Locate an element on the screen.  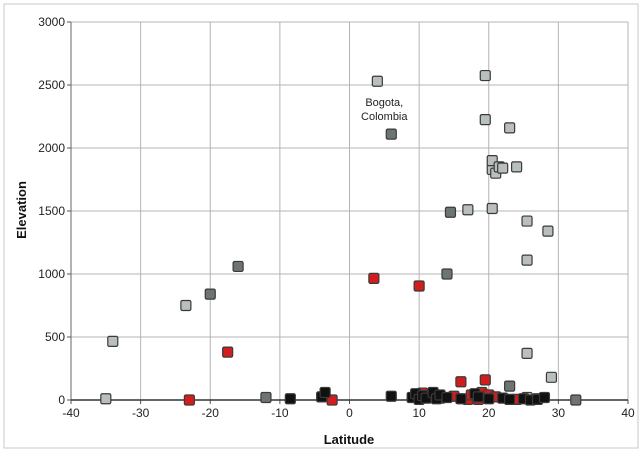
y-tick-label: 500 is located at coordinates (55, 337).